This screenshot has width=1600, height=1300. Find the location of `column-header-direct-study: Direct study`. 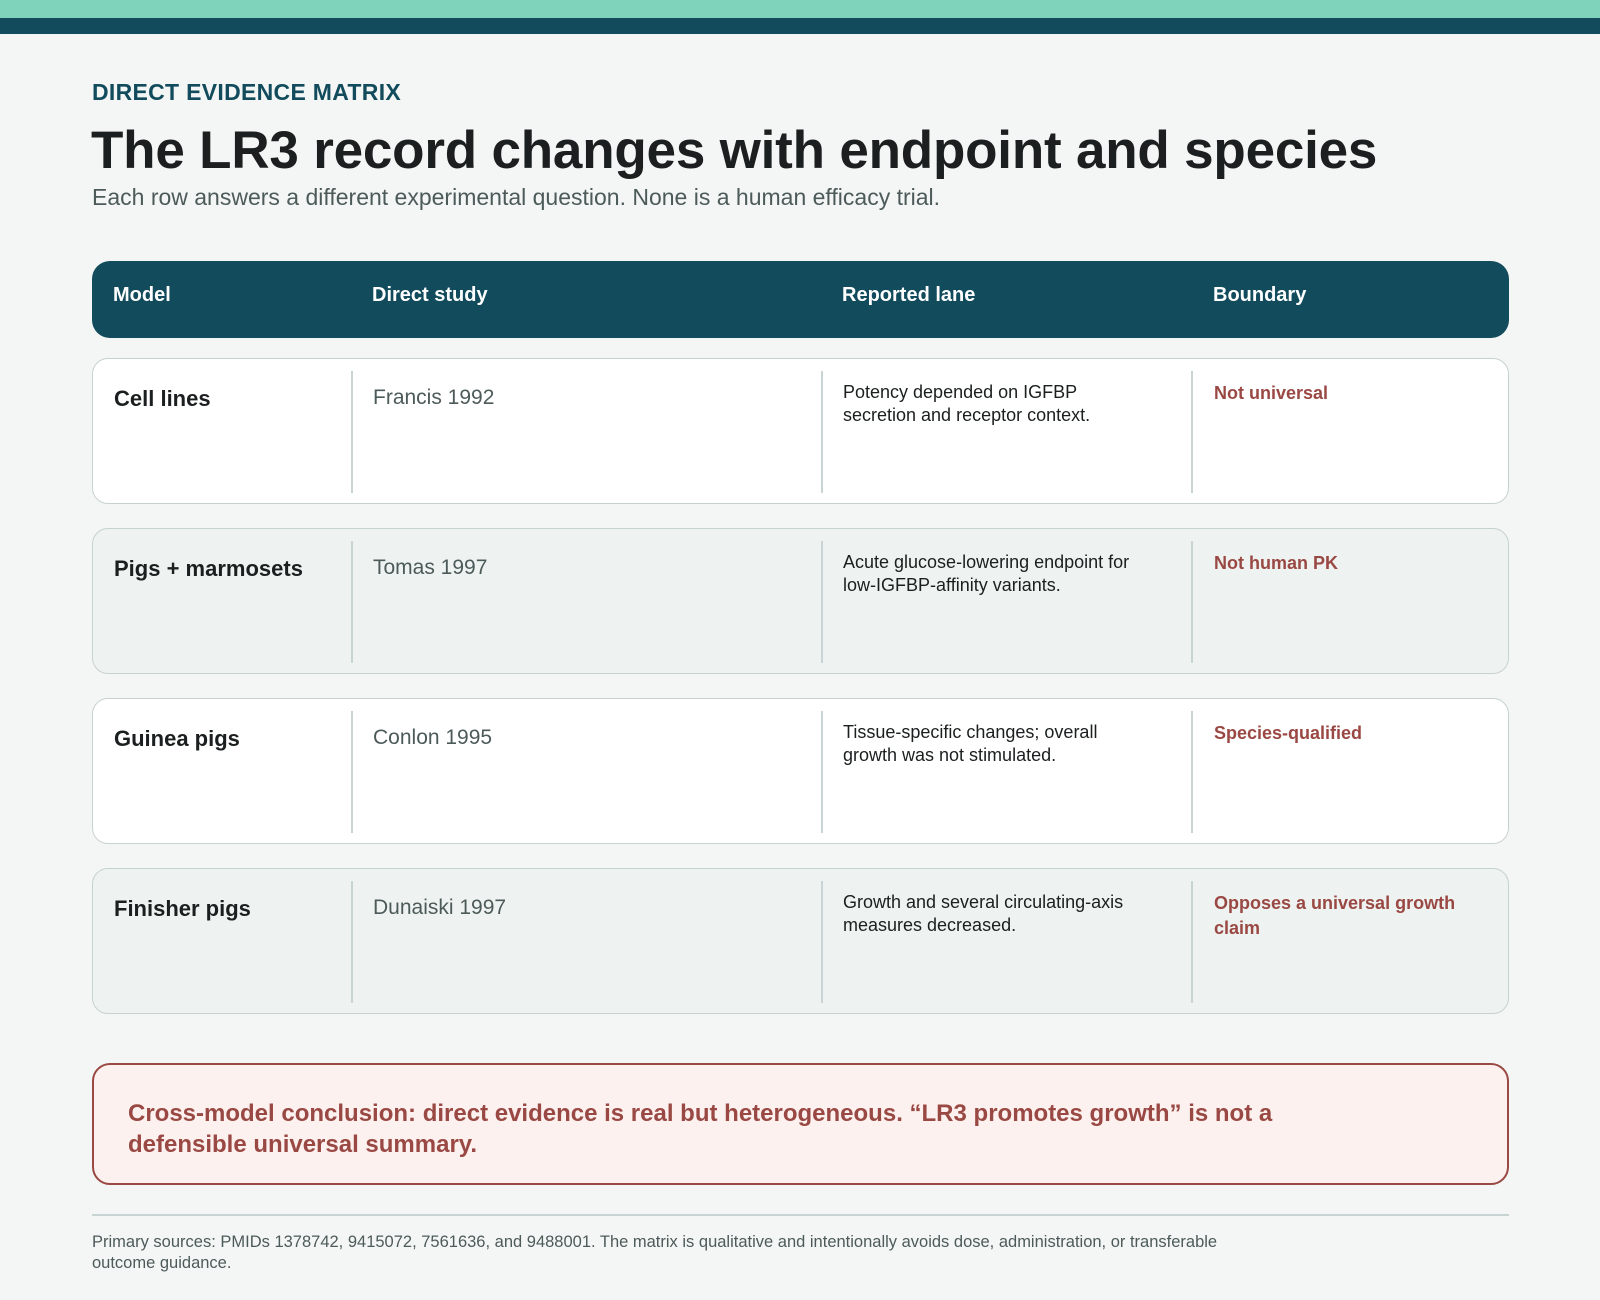

column-header-direct-study: Direct study is located at coordinates (430, 295).